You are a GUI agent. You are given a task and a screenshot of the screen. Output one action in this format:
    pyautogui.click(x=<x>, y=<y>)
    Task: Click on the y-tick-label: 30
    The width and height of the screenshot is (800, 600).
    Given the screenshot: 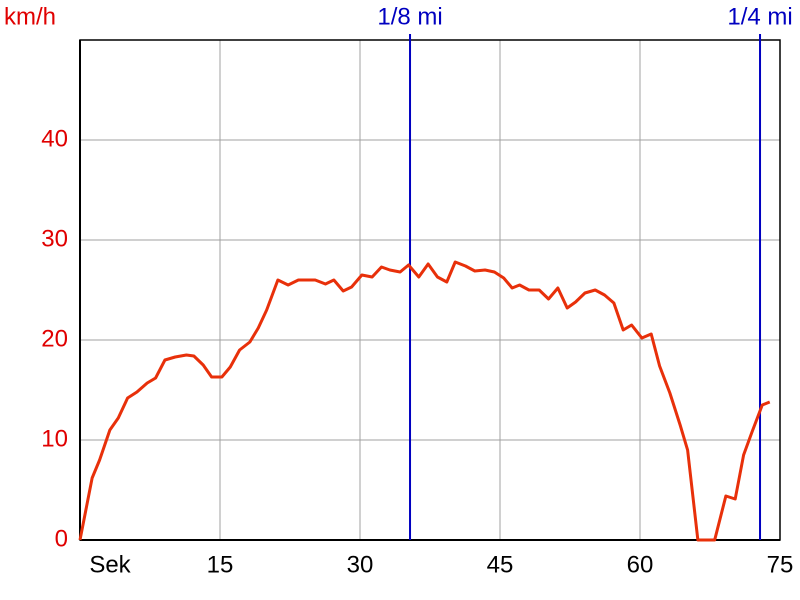 What is the action you would take?
    pyautogui.click(x=54, y=238)
    